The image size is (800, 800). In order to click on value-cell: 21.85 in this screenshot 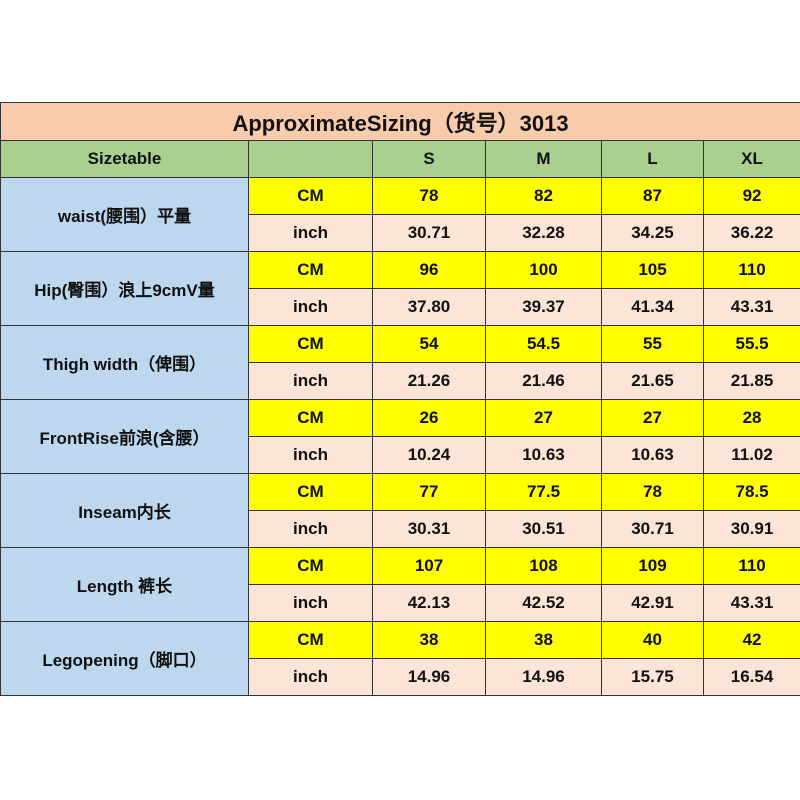, I will do `click(751, 381)`.